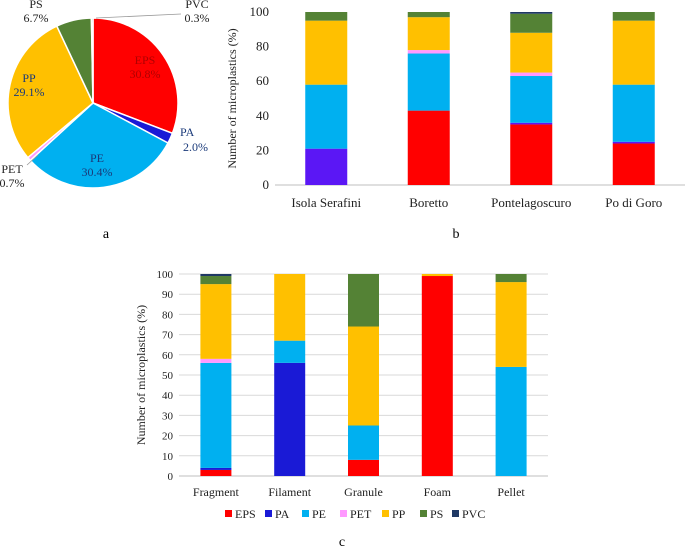 The height and width of the screenshot is (548, 685). What do you see at coordinates (343, 513) in the screenshot?
I see `legend-swatch-pet` at bounding box center [343, 513].